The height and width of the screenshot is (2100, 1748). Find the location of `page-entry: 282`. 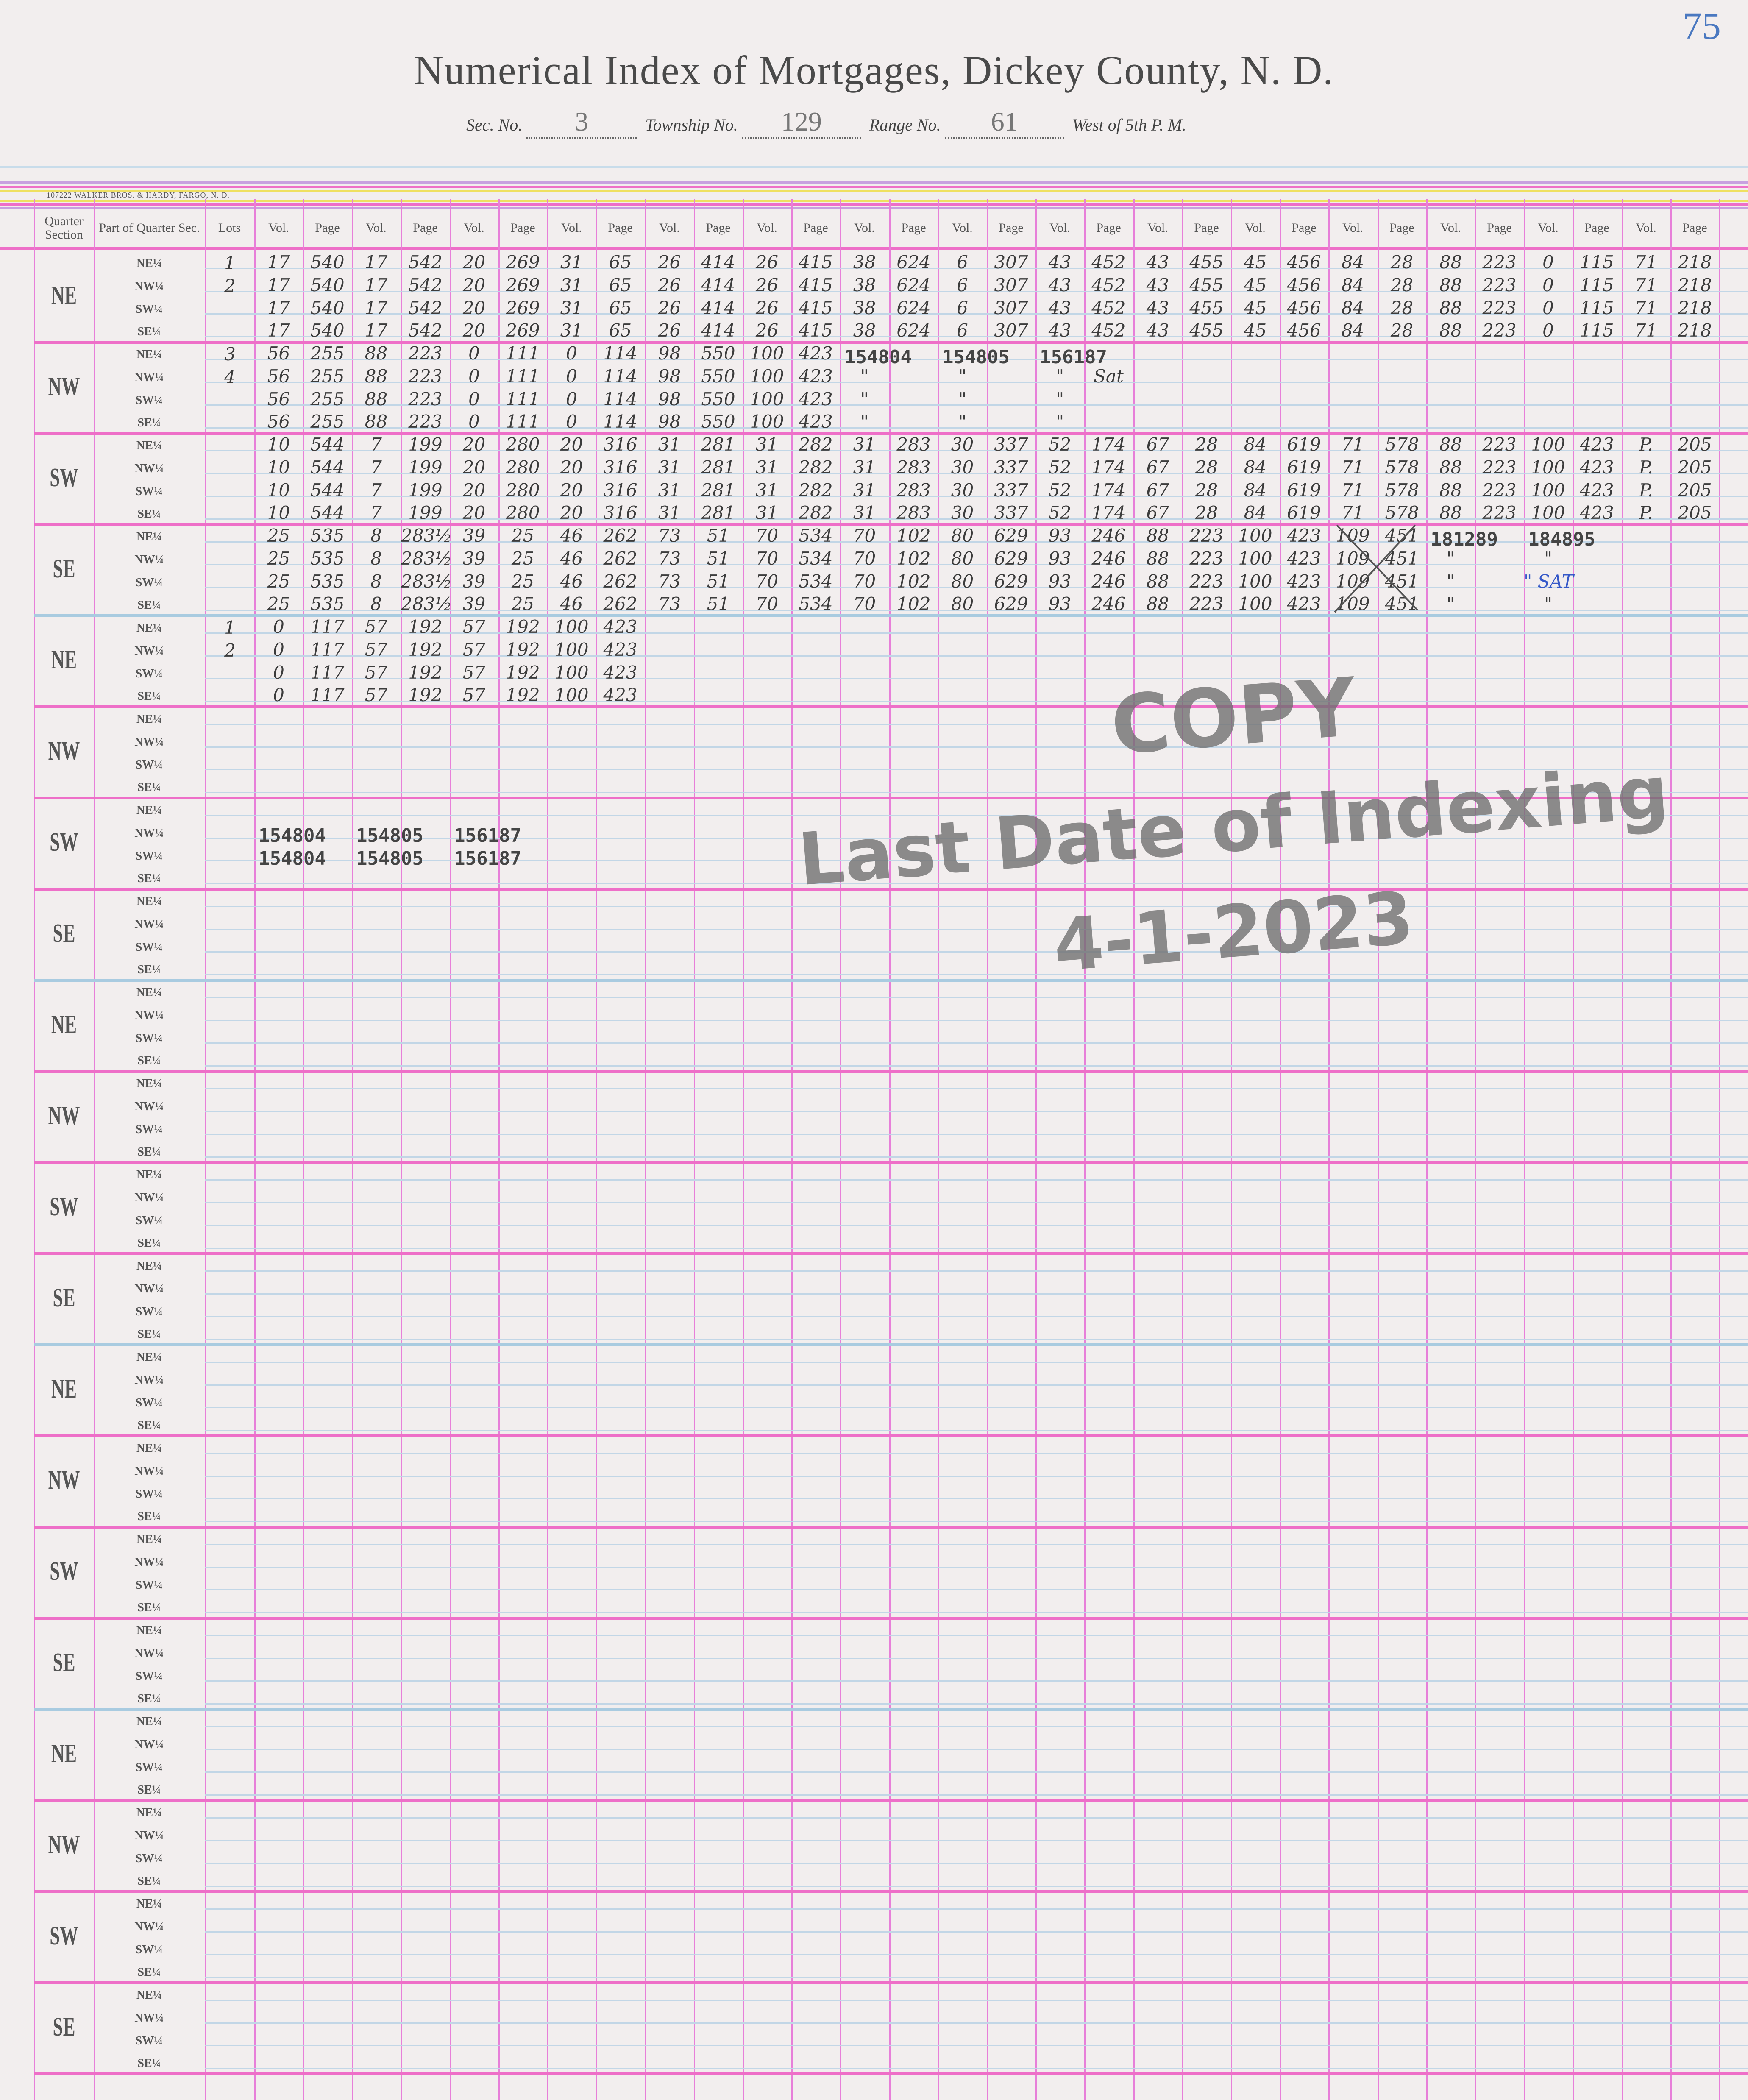

page-entry: 282 is located at coordinates (816, 444).